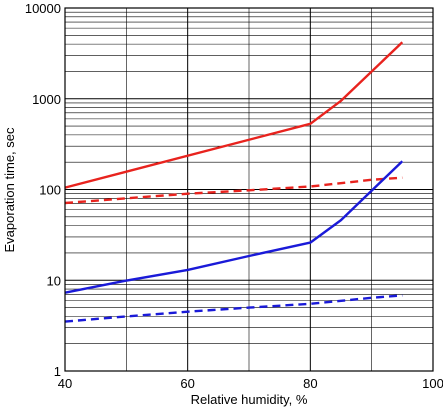 The height and width of the screenshot is (408, 443). What do you see at coordinates (250, 383) in the screenshot?
I see `x-tick-labels: 40 60 80 100` at bounding box center [250, 383].